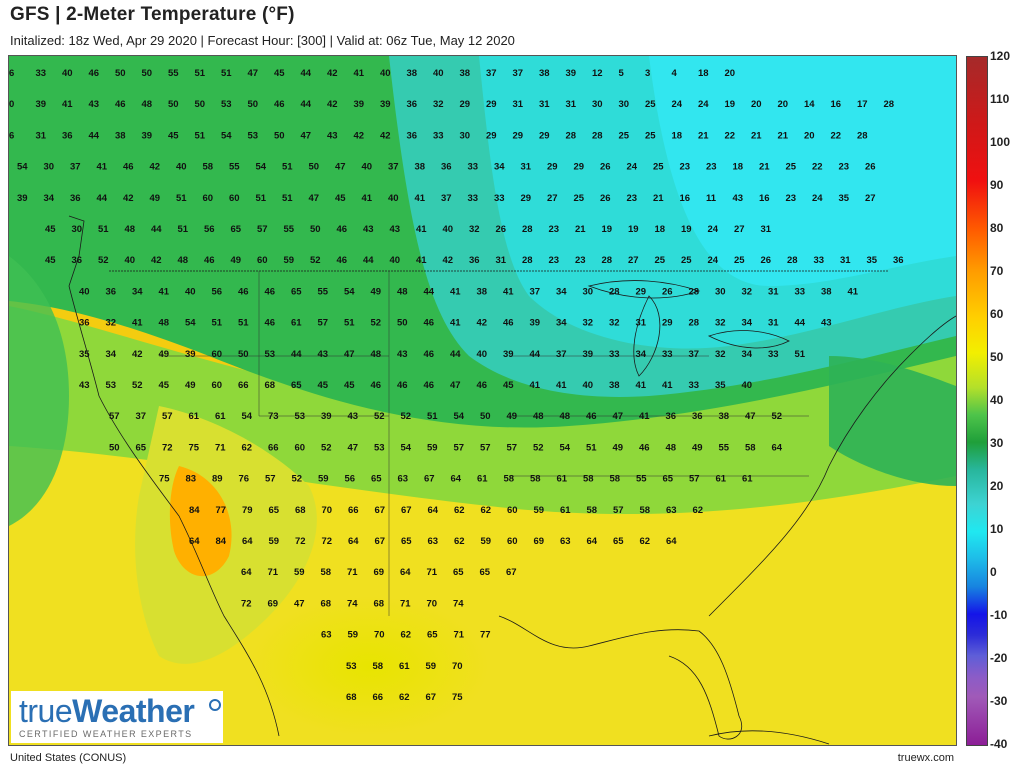 The width and height of the screenshot is (1024, 768). Describe the element at coordinates (68, 758) in the screenshot. I see `region-label: United States (CONUS)` at that location.